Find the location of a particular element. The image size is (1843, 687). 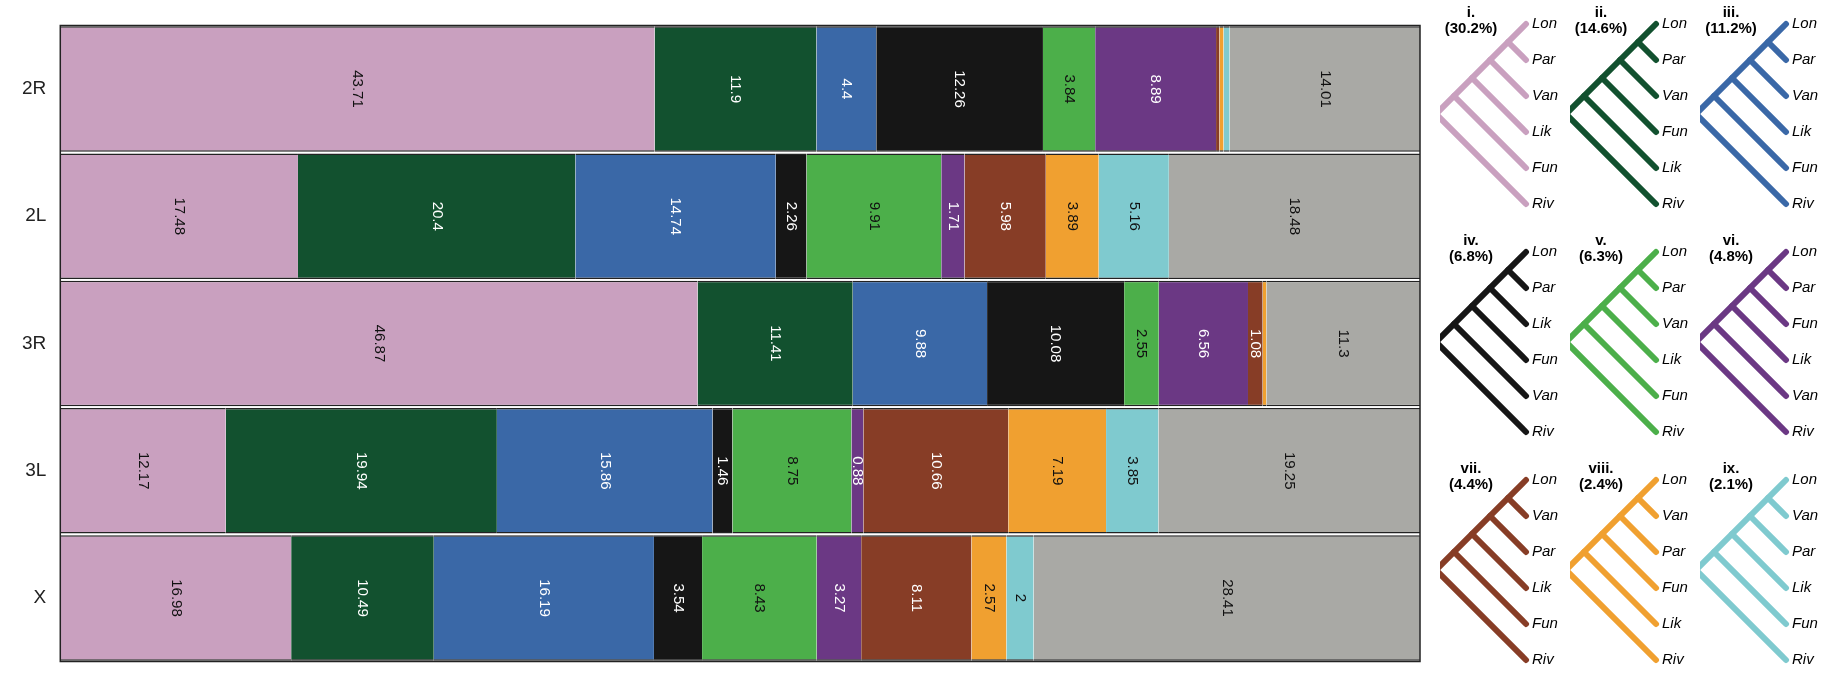

data-label: 12.26 is located at coordinates (961, 89).